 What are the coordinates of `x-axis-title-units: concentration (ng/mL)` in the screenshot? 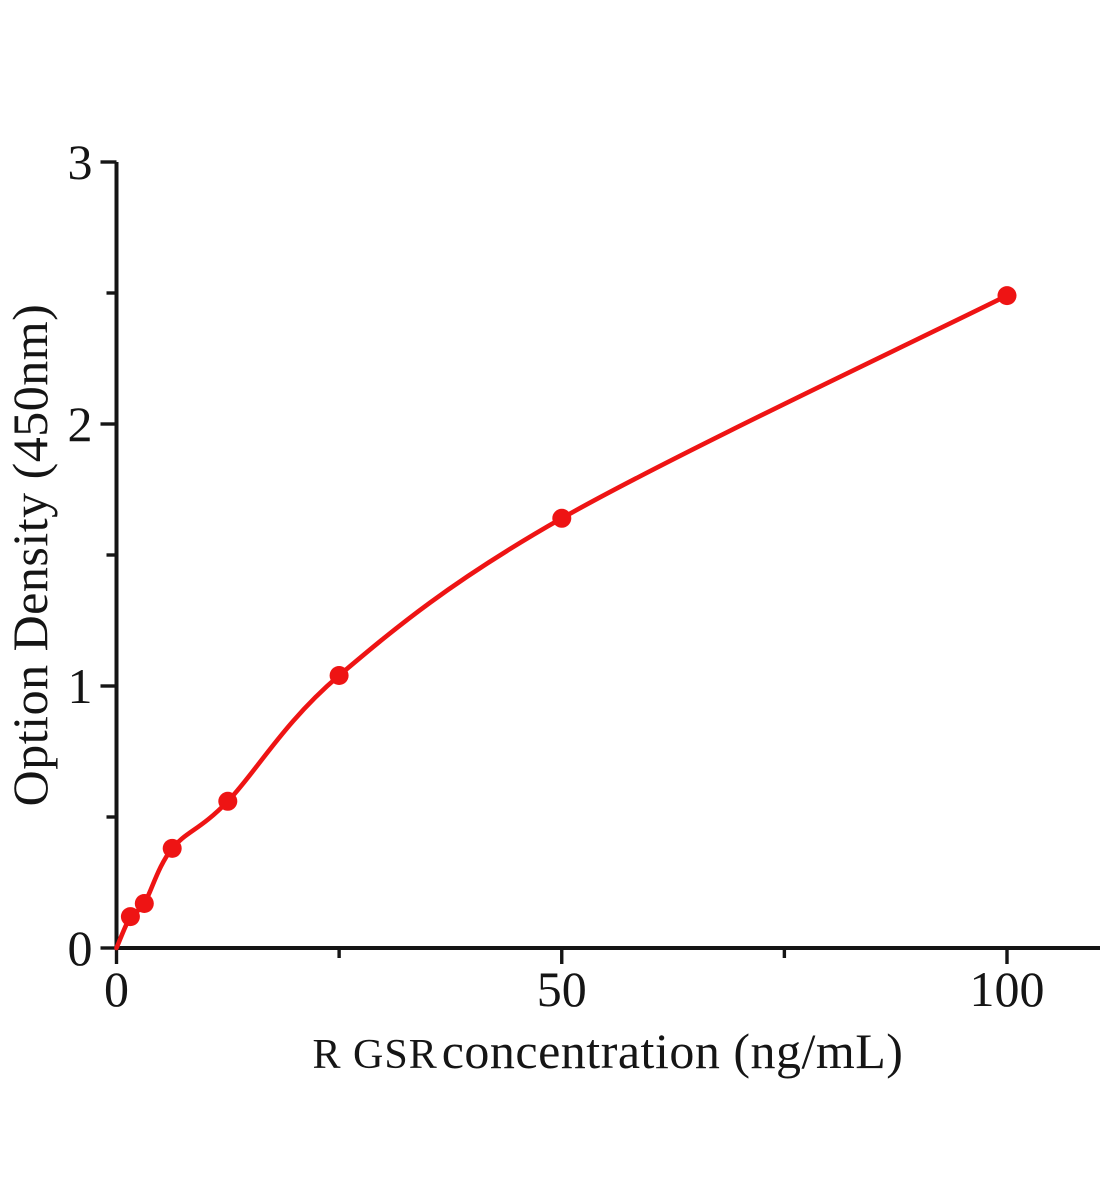 It's located at (672, 1051).